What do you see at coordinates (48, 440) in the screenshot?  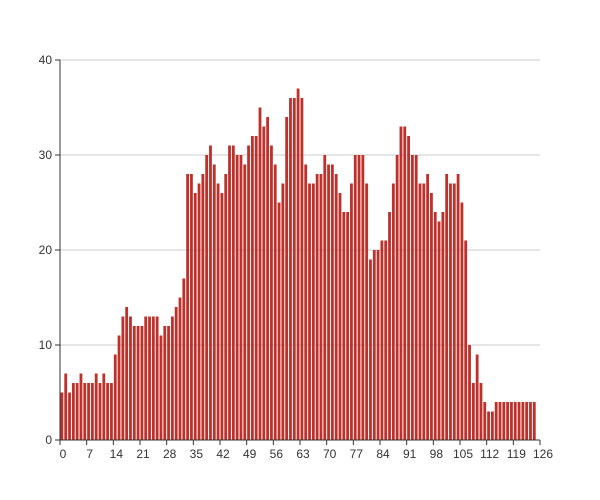 I see `y-tick-label: 0` at bounding box center [48, 440].